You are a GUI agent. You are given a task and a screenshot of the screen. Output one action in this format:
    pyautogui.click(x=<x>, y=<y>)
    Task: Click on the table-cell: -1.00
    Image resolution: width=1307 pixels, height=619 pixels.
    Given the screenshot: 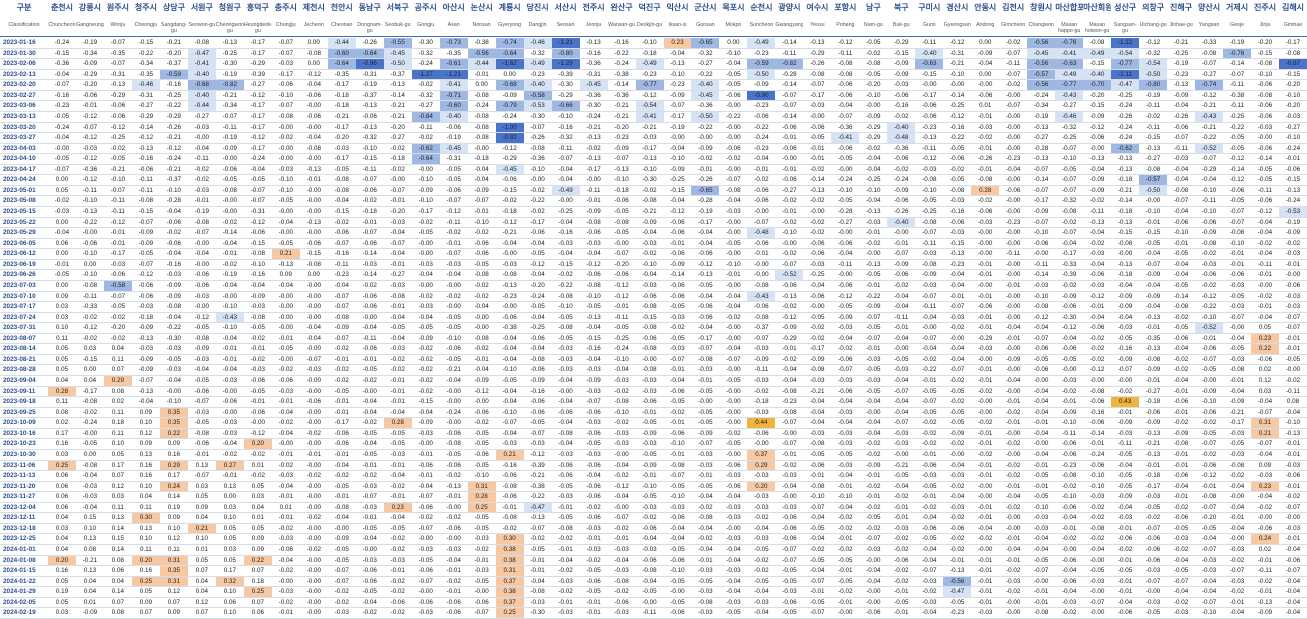 What is the action you would take?
    pyautogui.click(x=509, y=128)
    